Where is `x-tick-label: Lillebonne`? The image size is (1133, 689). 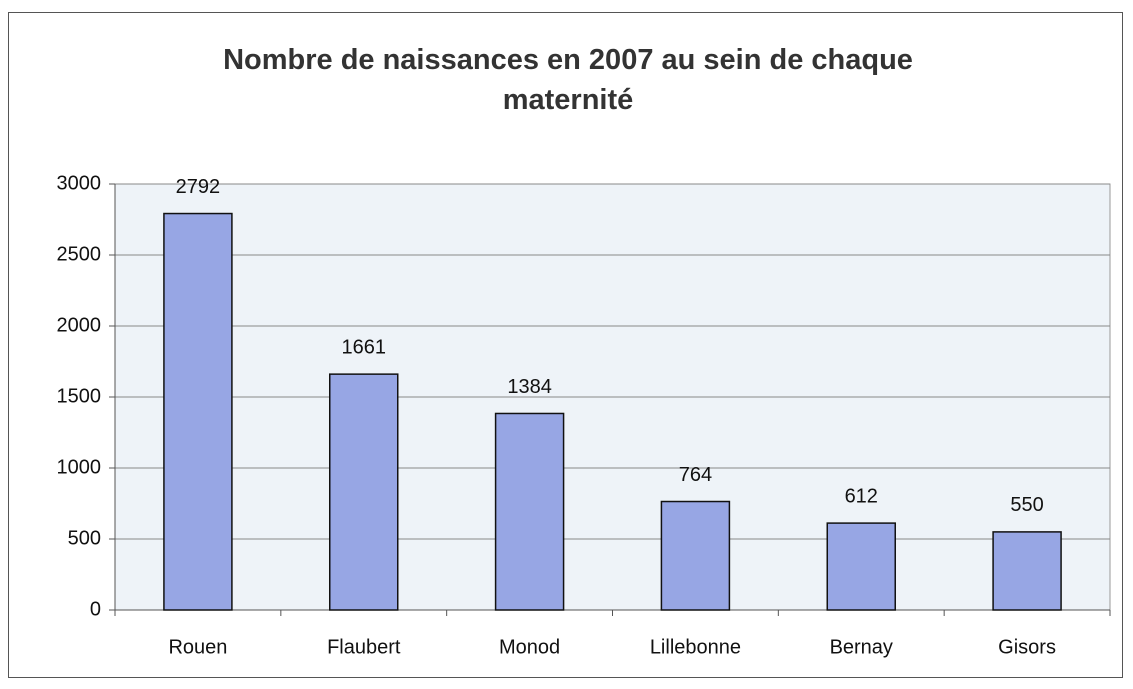 x-tick-label: Lillebonne is located at coordinates (695, 647).